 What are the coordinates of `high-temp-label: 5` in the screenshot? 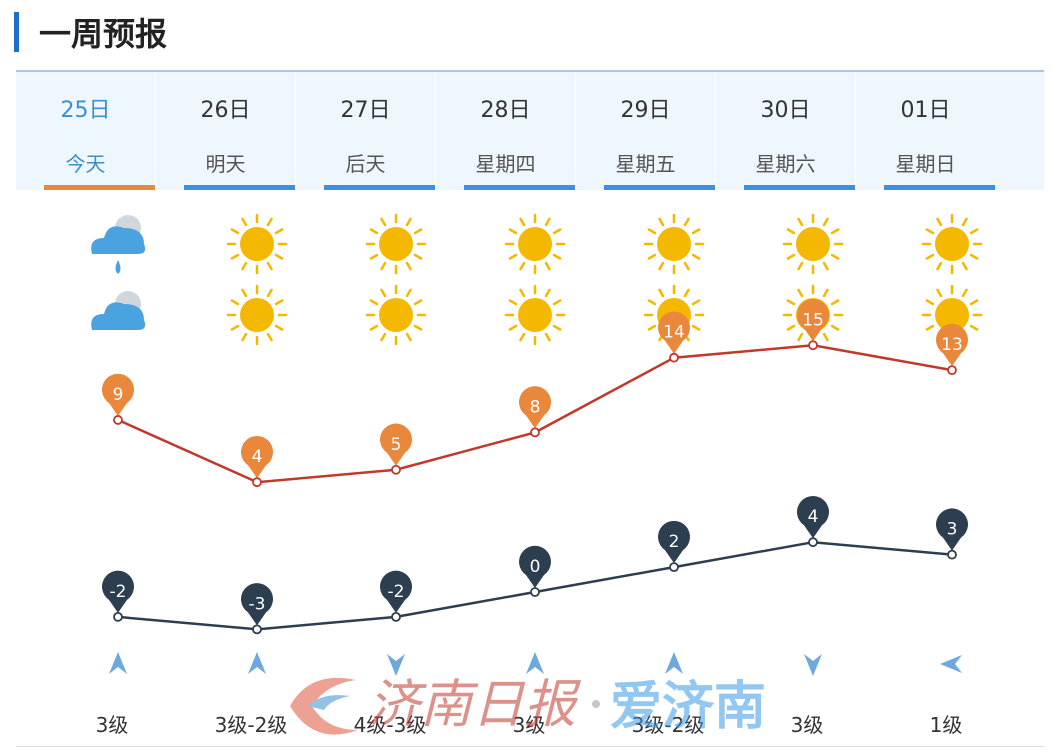 It's located at (396, 445).